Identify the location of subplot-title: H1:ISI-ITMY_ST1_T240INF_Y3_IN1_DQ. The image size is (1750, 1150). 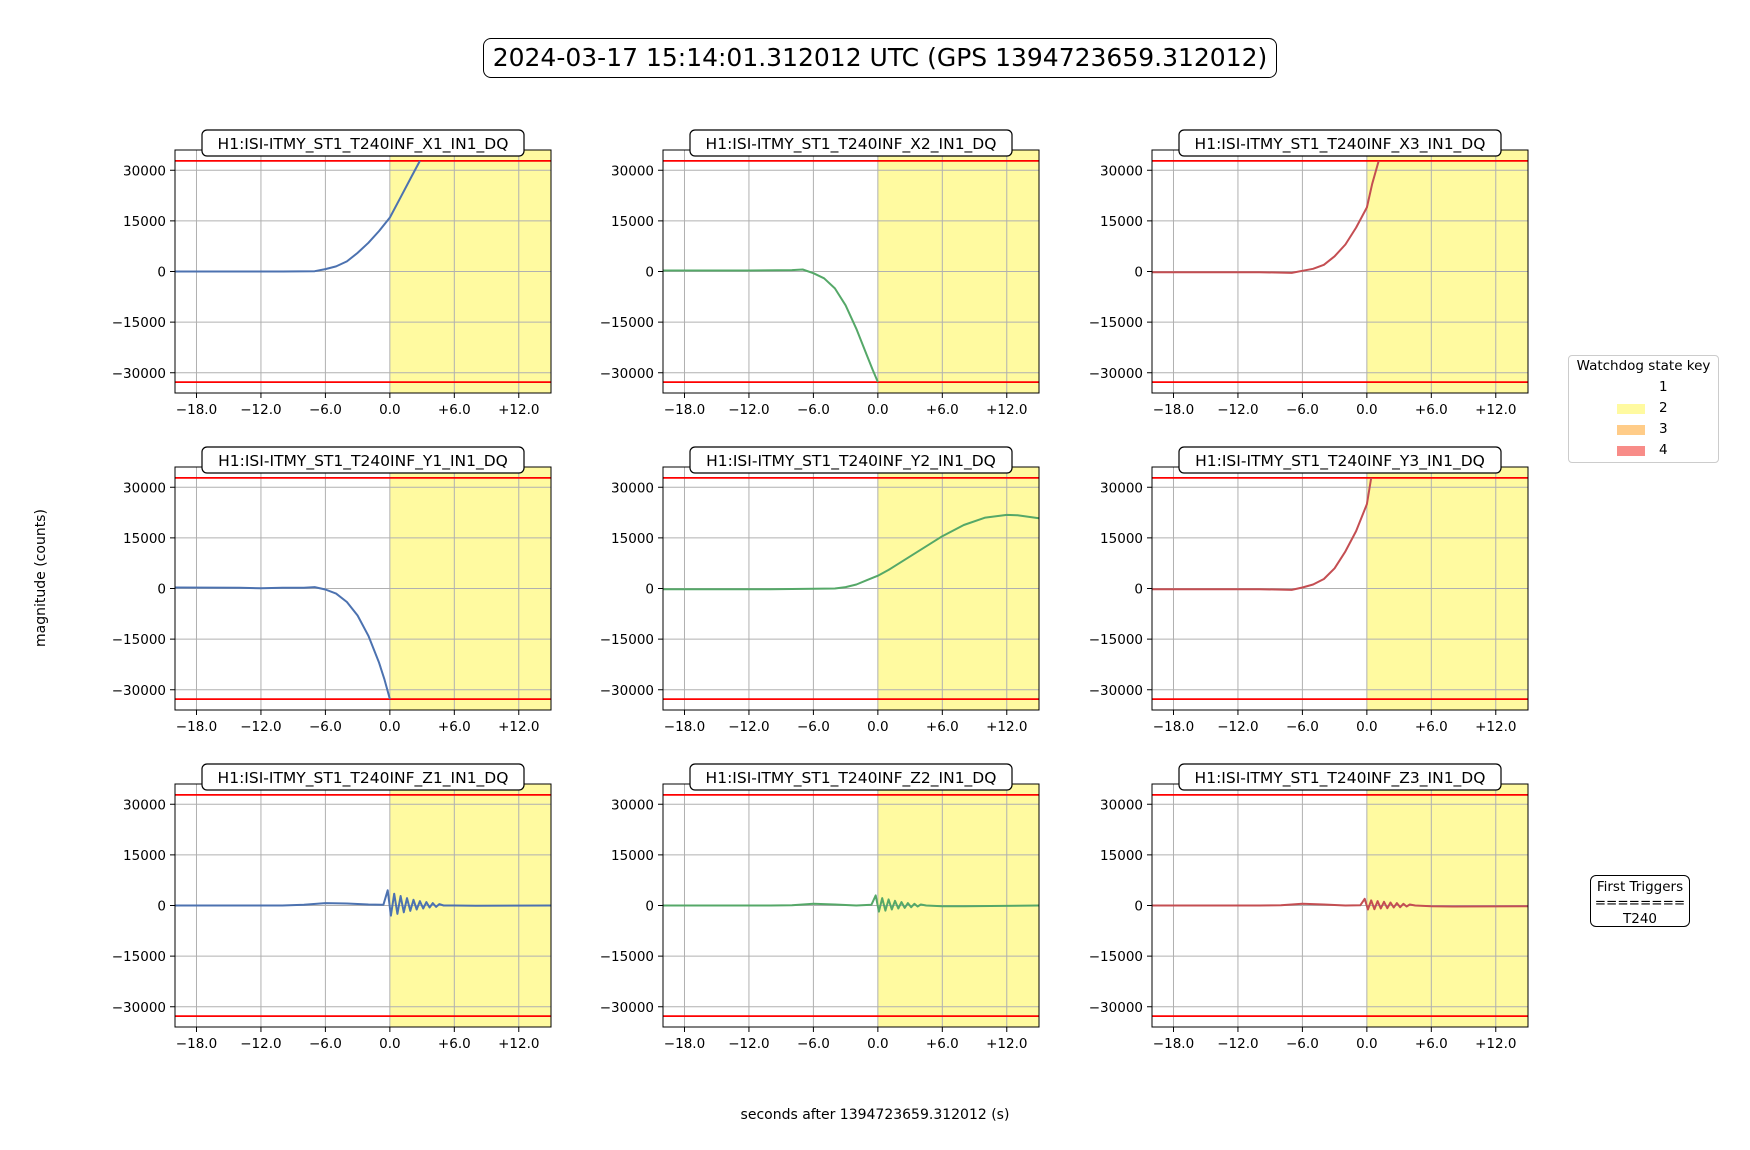
(1340, 461).